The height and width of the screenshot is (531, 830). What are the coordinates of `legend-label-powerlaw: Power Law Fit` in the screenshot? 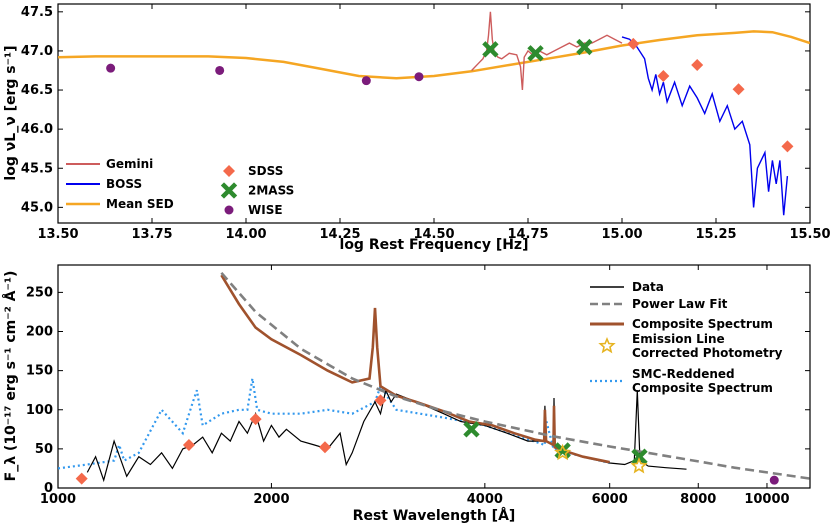 It's located at (680, 304).